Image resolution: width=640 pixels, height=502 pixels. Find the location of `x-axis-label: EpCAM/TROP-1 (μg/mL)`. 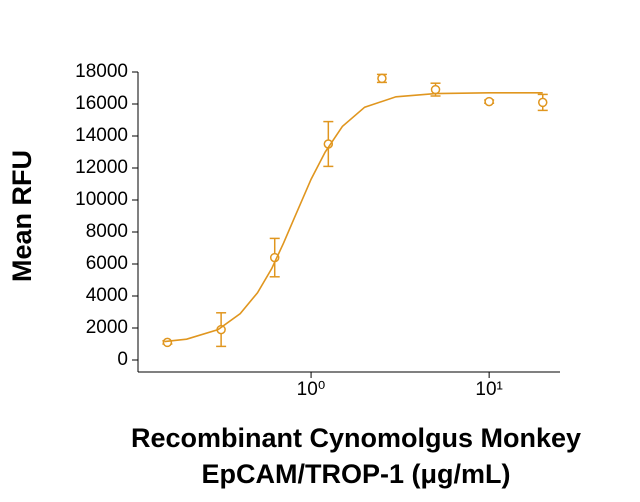

x-axis-label: EpCAM/TROP-1 (μg/mL) is located at coordinates (356, 474).